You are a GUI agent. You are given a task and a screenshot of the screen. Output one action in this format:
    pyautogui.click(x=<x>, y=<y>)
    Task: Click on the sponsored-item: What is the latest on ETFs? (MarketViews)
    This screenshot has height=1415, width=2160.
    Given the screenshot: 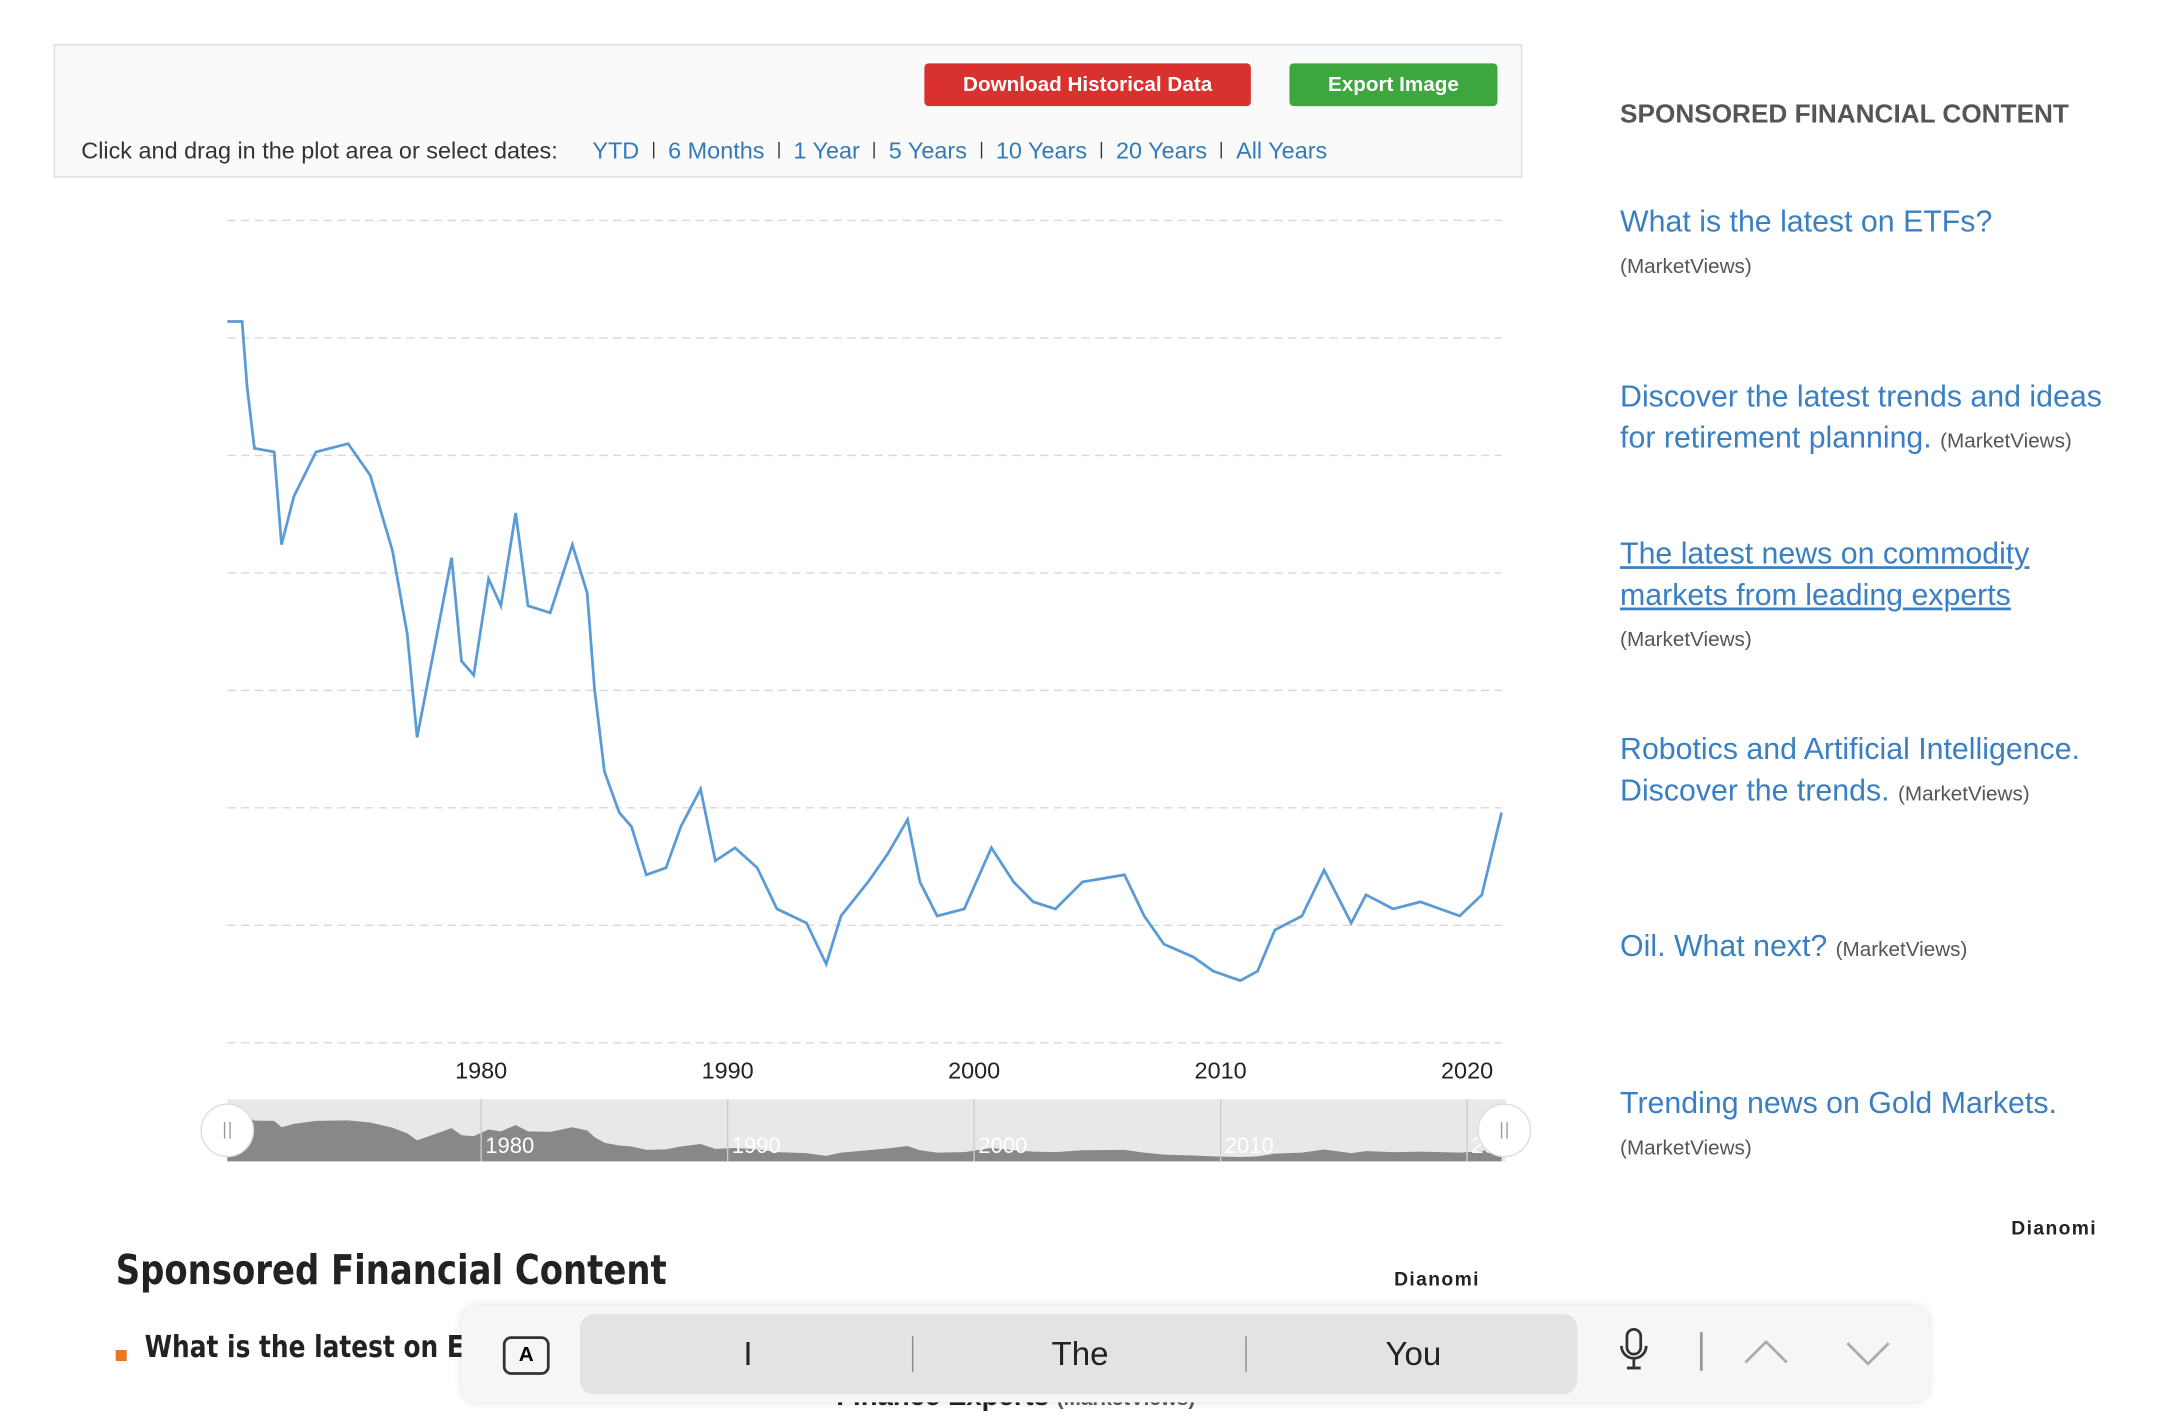 What is the action you would take?
    pyautogui.click(x=1875, y=244)
    